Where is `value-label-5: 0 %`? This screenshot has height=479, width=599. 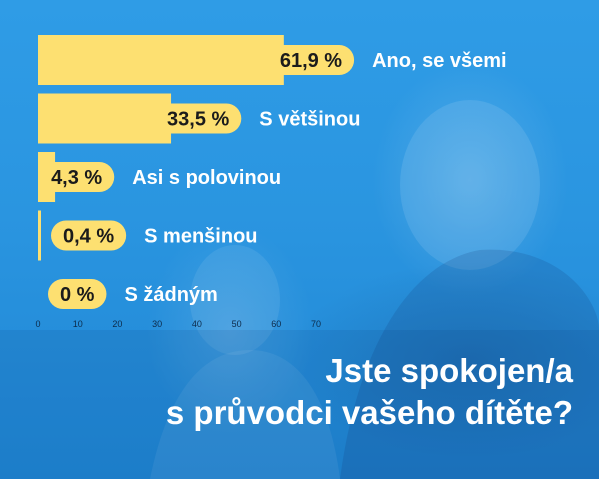
value-label-5: 0 % is located at coordinates (77, 295).